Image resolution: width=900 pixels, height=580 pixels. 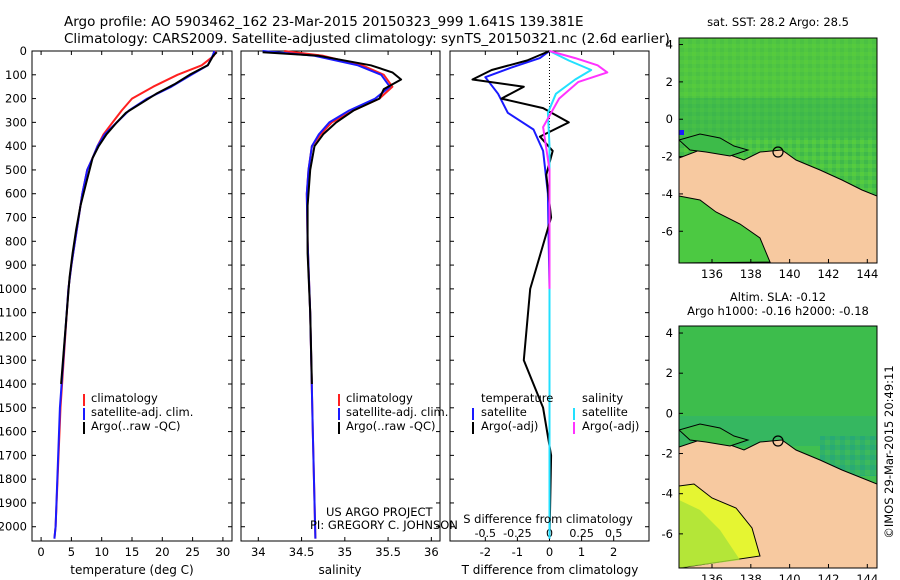 What do you see at coordinates (380, 512) in the screenshot?
I see `project-name: US ARGO PROJECT` at bounding box center [380, 512].